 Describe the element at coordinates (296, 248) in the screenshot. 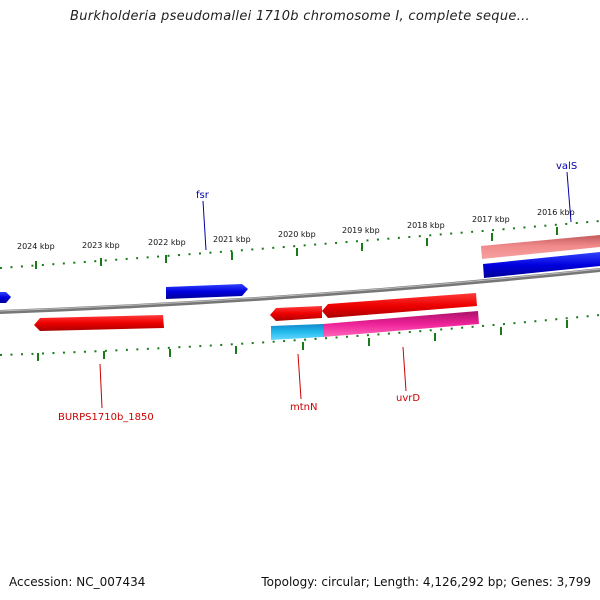

I see `outer-major-ticks` at that location.